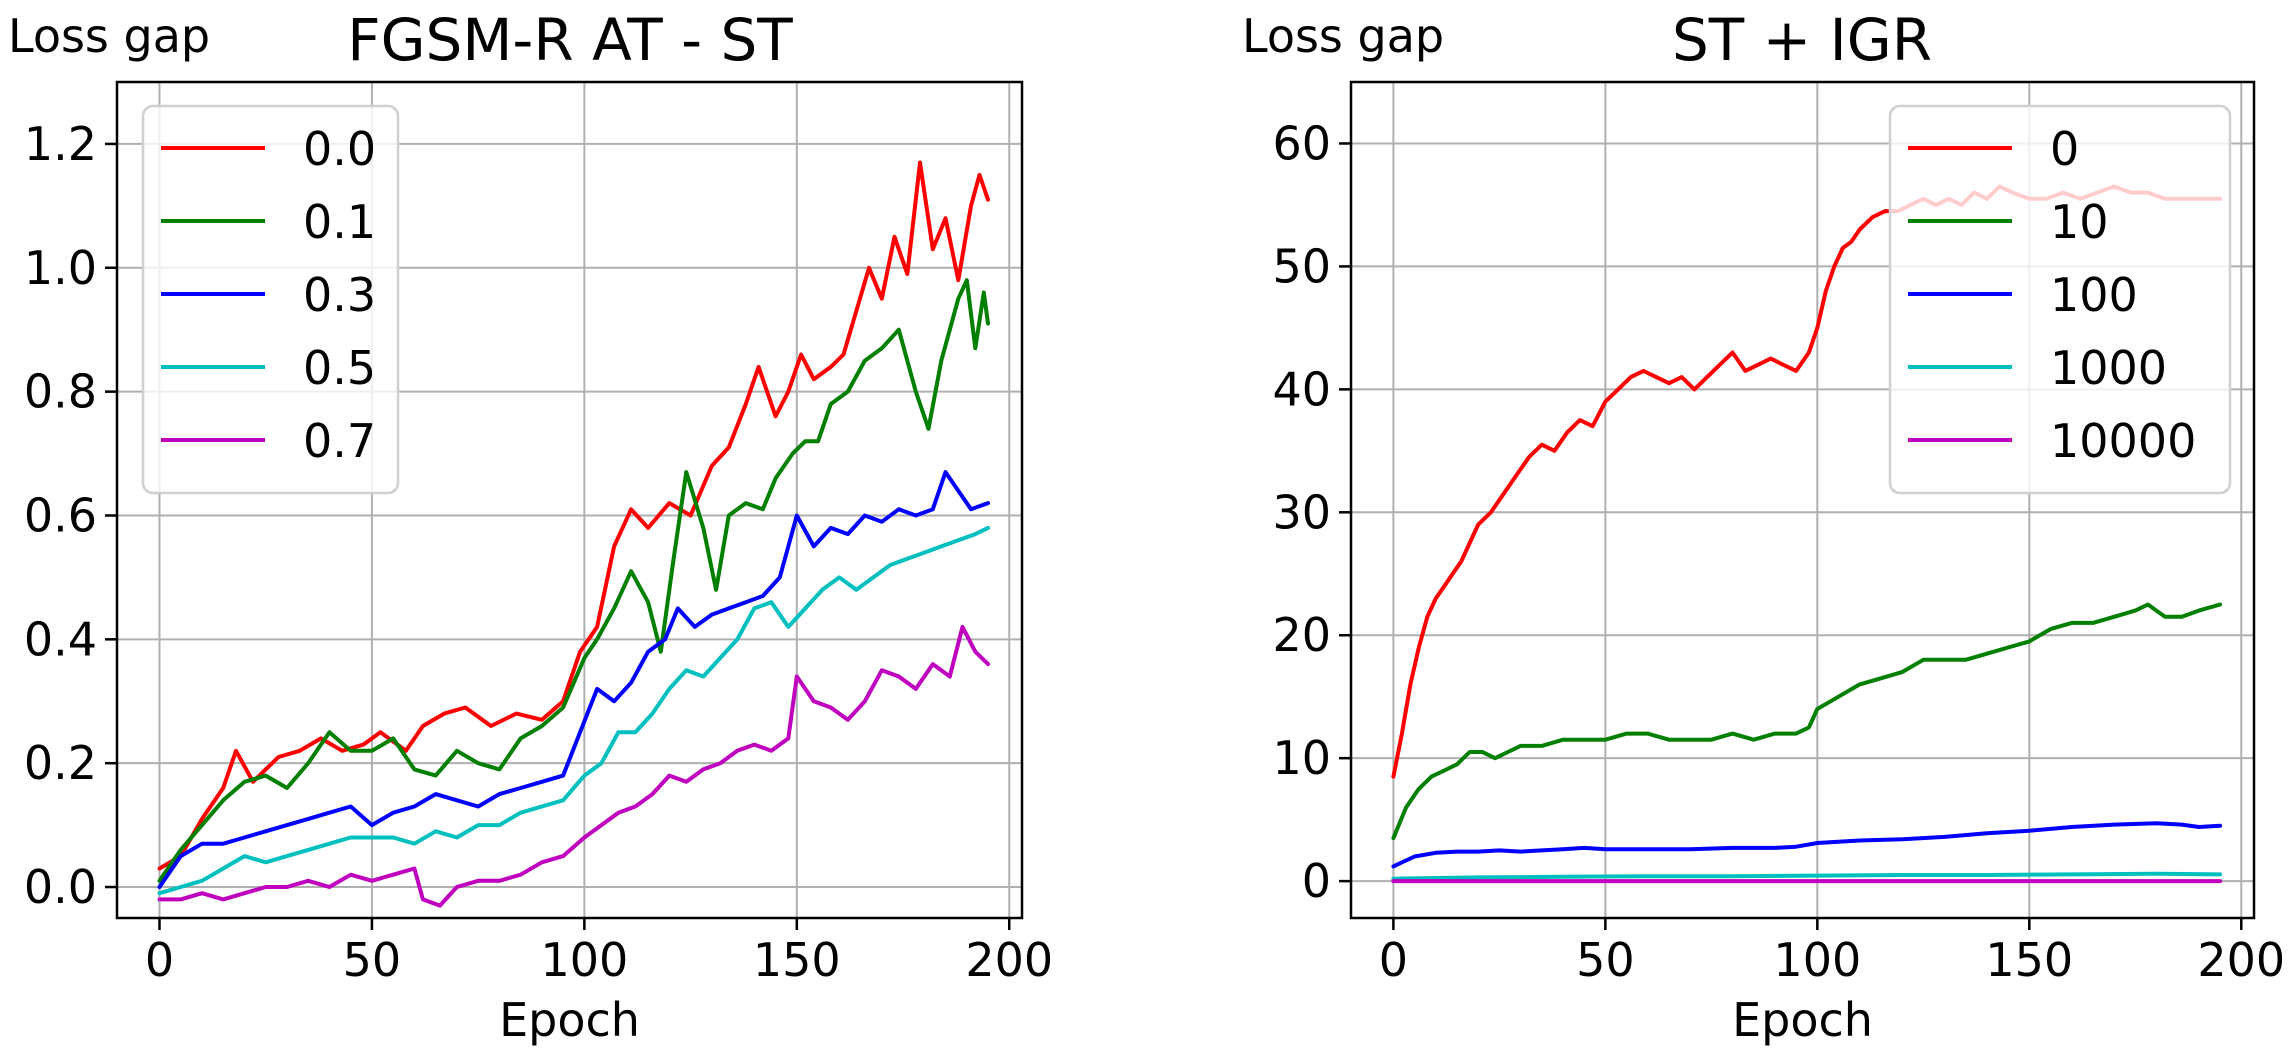  Describe the element at coordinates (2094, 295) in the screenshot. I see `legend-label-100: 100` at that location.